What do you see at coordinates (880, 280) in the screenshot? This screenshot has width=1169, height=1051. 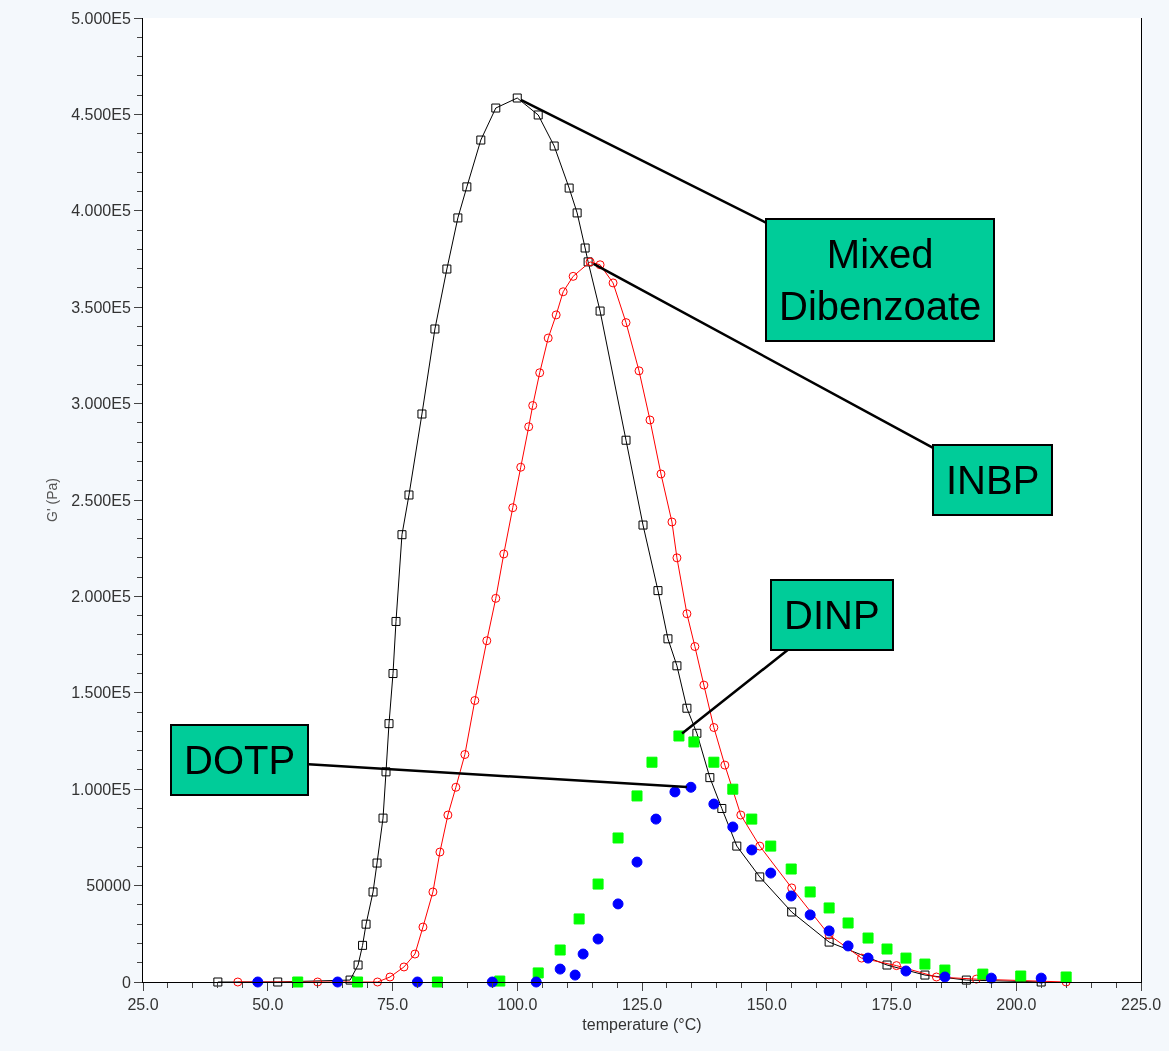 I see `text: Mixed Dibenzoate` at bounding box center [880, 280].